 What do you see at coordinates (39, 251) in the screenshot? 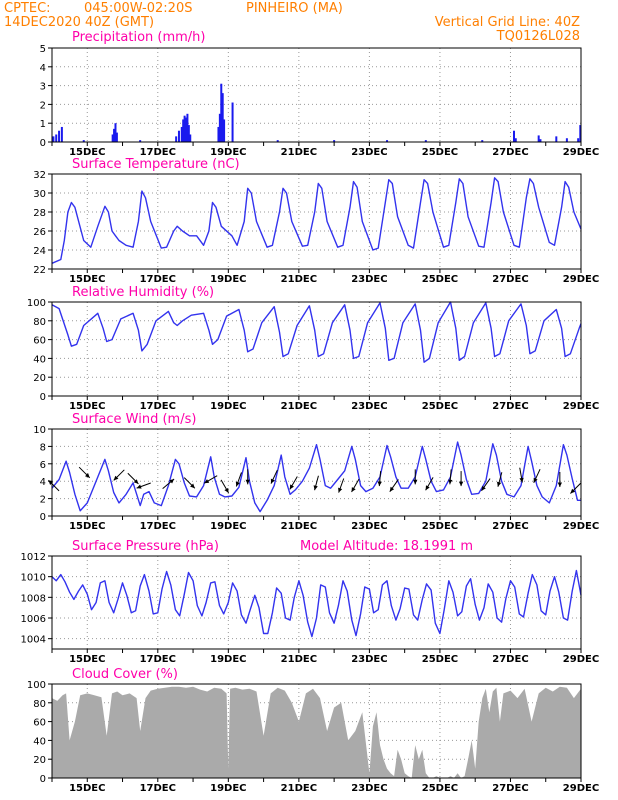
I see `temp-ytick-label: 24` at bounding box center [39, 251].